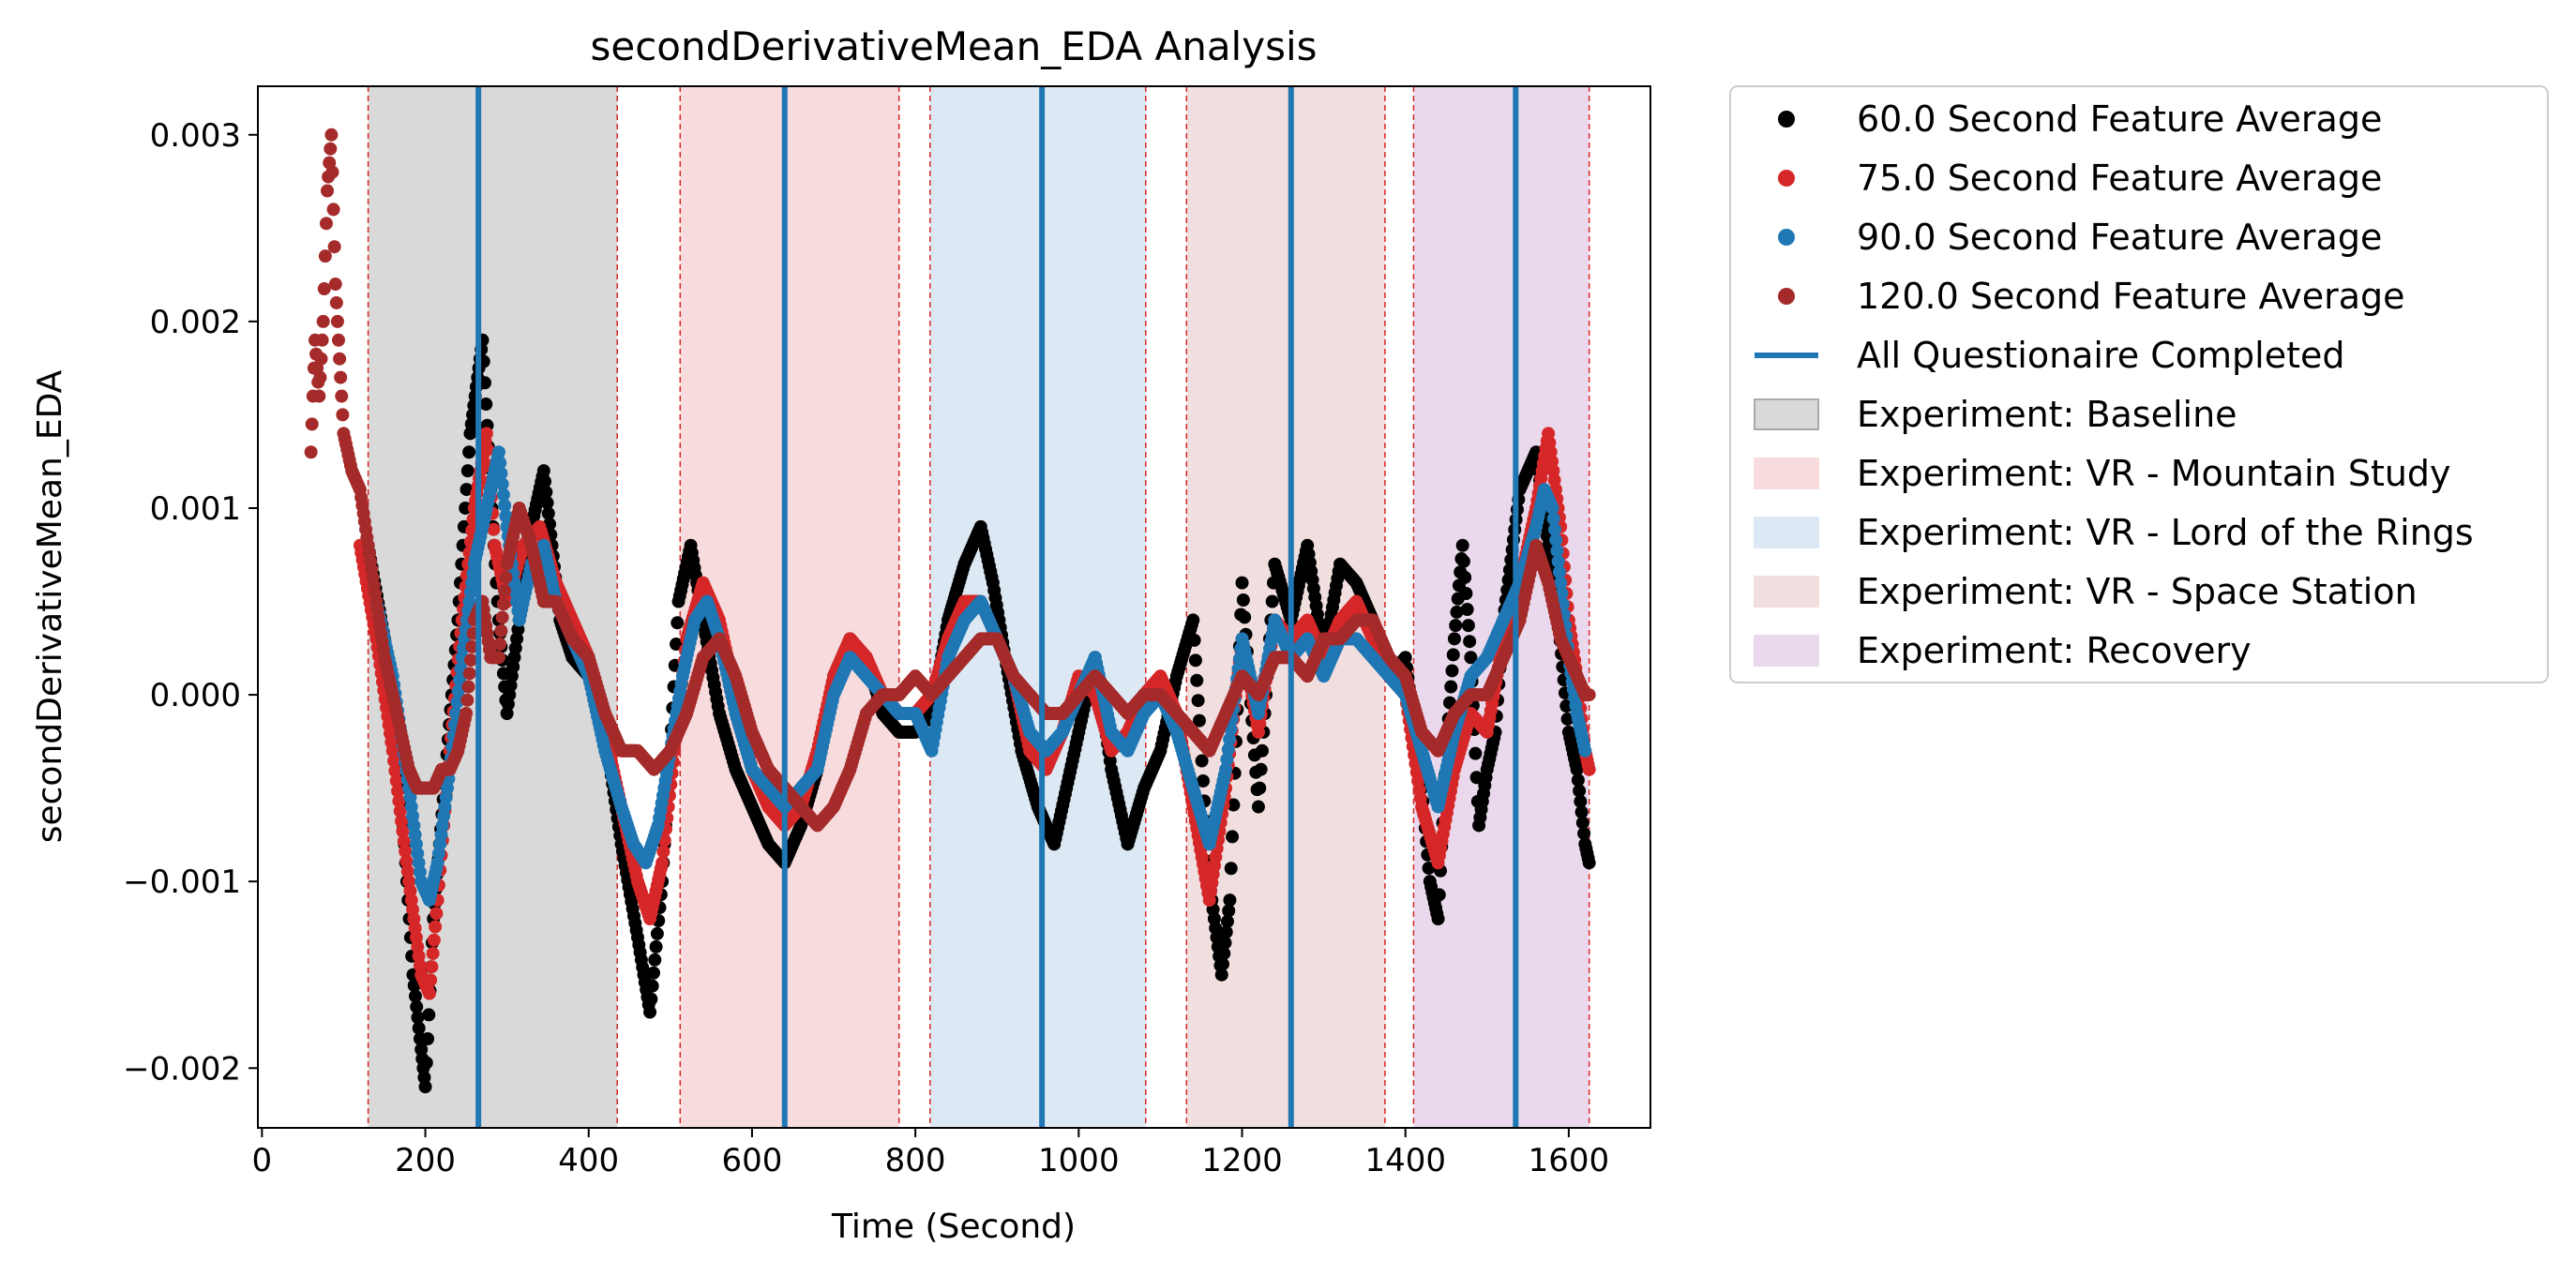 The height and width of the screenshot is (1276, 2576). What do you see at coordinates (50, 606) in the screenshot?
I see `y-axis-title: secondDerivativeMean_EDA` at bounding box center [50, 606].